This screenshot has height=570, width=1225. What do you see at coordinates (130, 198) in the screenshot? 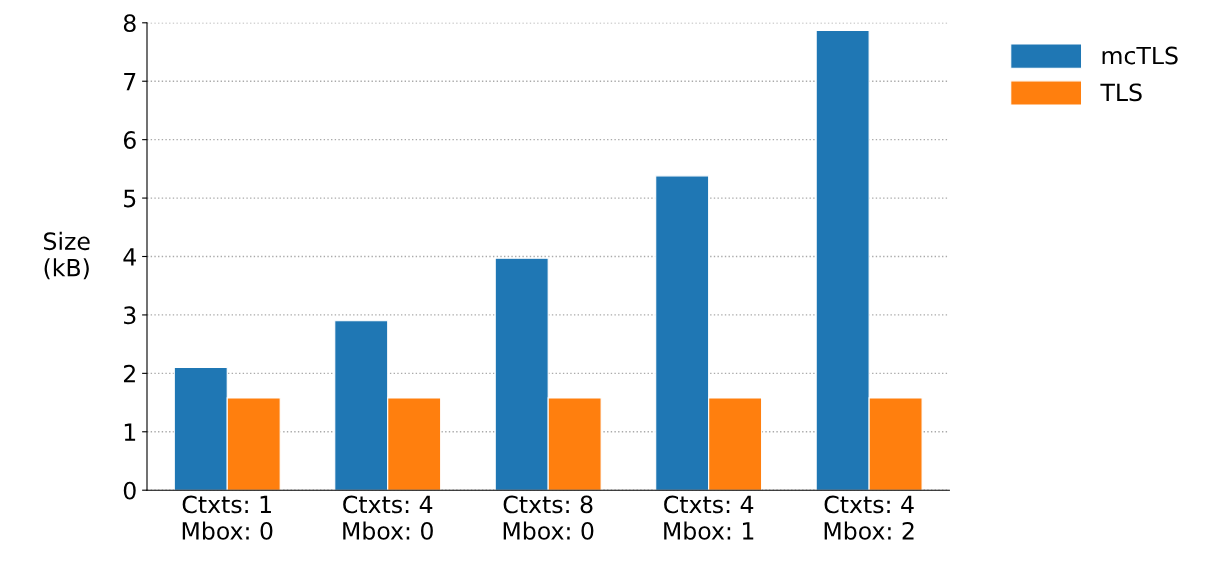
I see `y-tick-label: 5` at bounding box center [130, 198].